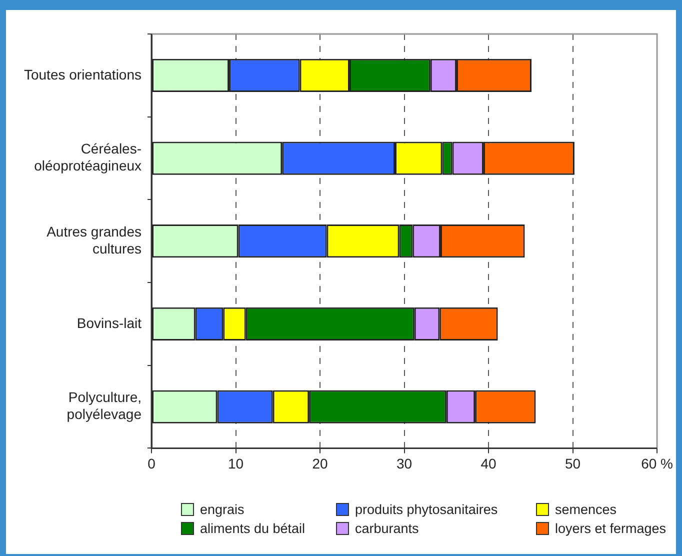 The height and width of the screenshot is (556, 682). I want to click on legend-label: semences, so click(586, 509).